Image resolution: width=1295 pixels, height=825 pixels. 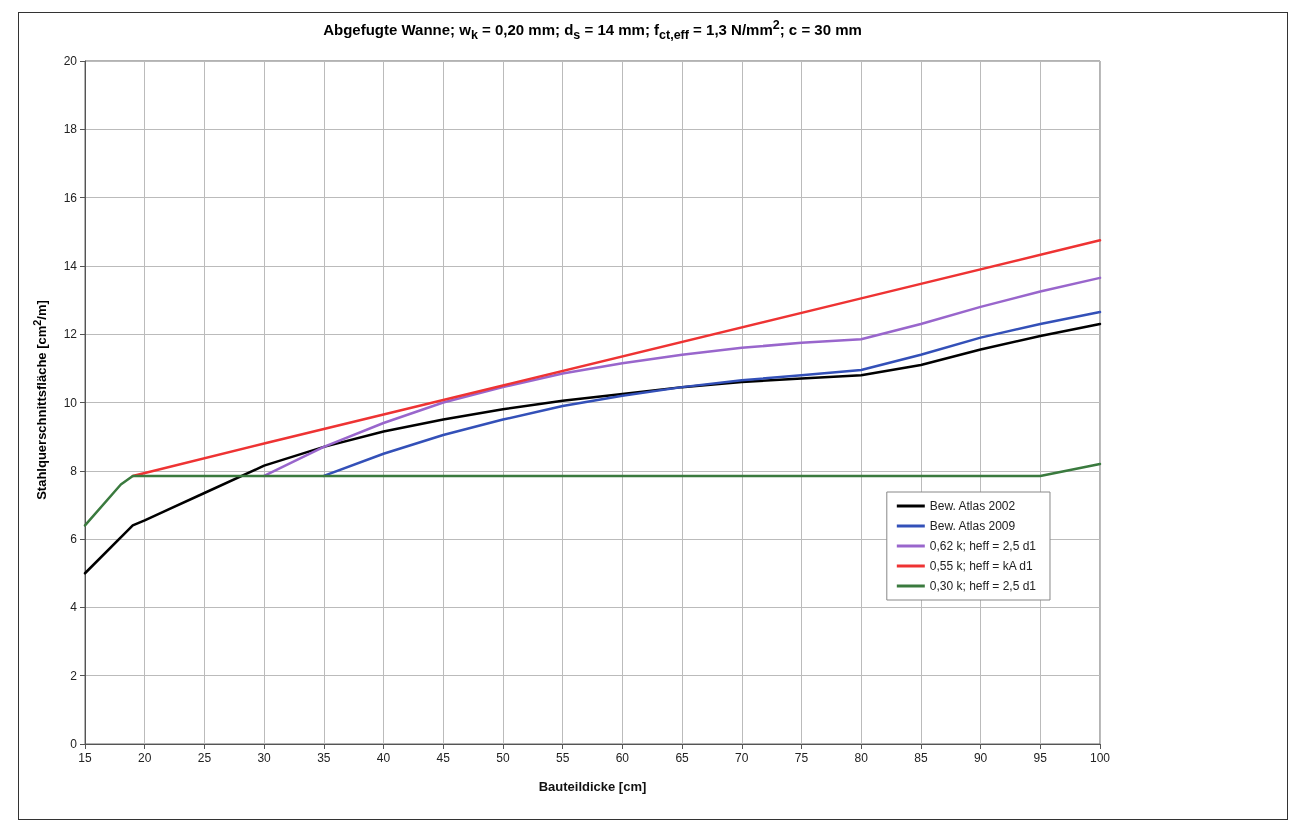 I want to click on x-tick-label: 30, so click(x=264, y=758).